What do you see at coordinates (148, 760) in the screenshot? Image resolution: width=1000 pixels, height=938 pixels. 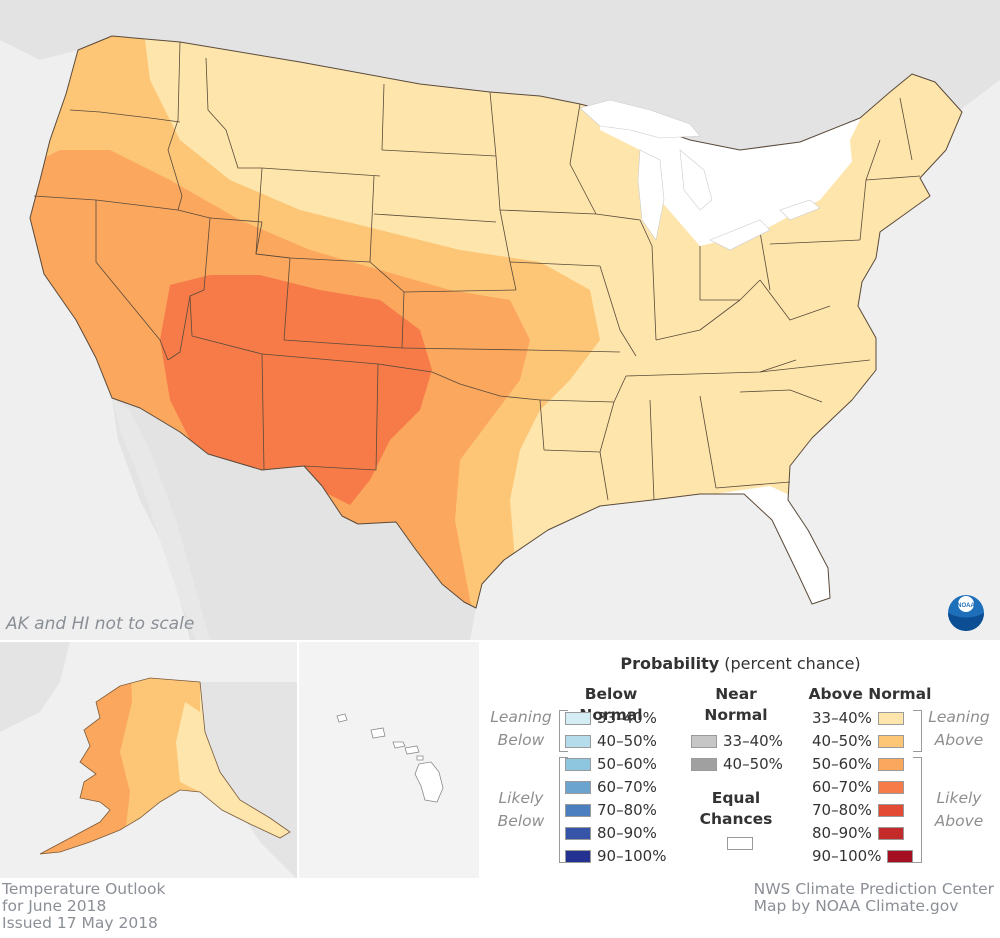 I see `alaska-inset-map` at bounding box center [148, 760].